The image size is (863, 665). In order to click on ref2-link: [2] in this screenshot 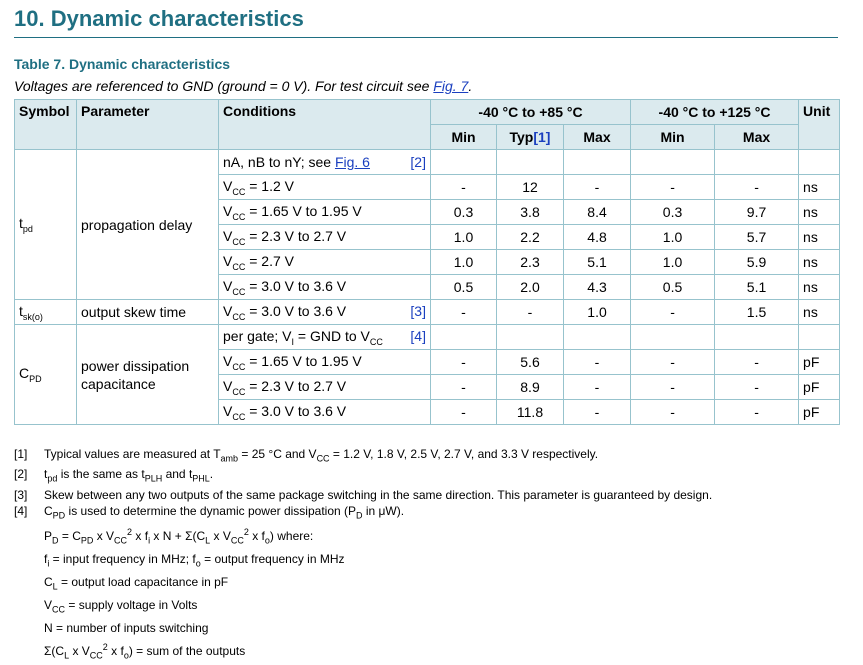, I will do `click(418, 162)`.